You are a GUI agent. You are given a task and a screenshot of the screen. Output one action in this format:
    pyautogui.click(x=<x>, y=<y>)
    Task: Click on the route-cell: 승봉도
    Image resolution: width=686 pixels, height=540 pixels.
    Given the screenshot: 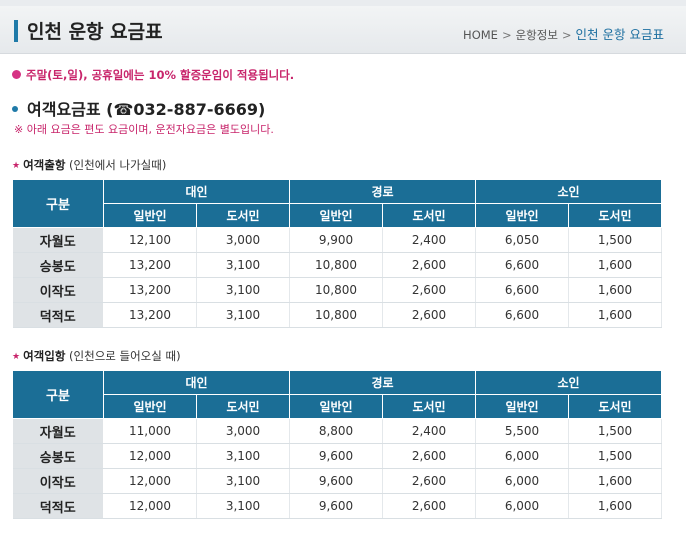 What is the action you would take?
    pyautogui.click(x=58, y=456)
    